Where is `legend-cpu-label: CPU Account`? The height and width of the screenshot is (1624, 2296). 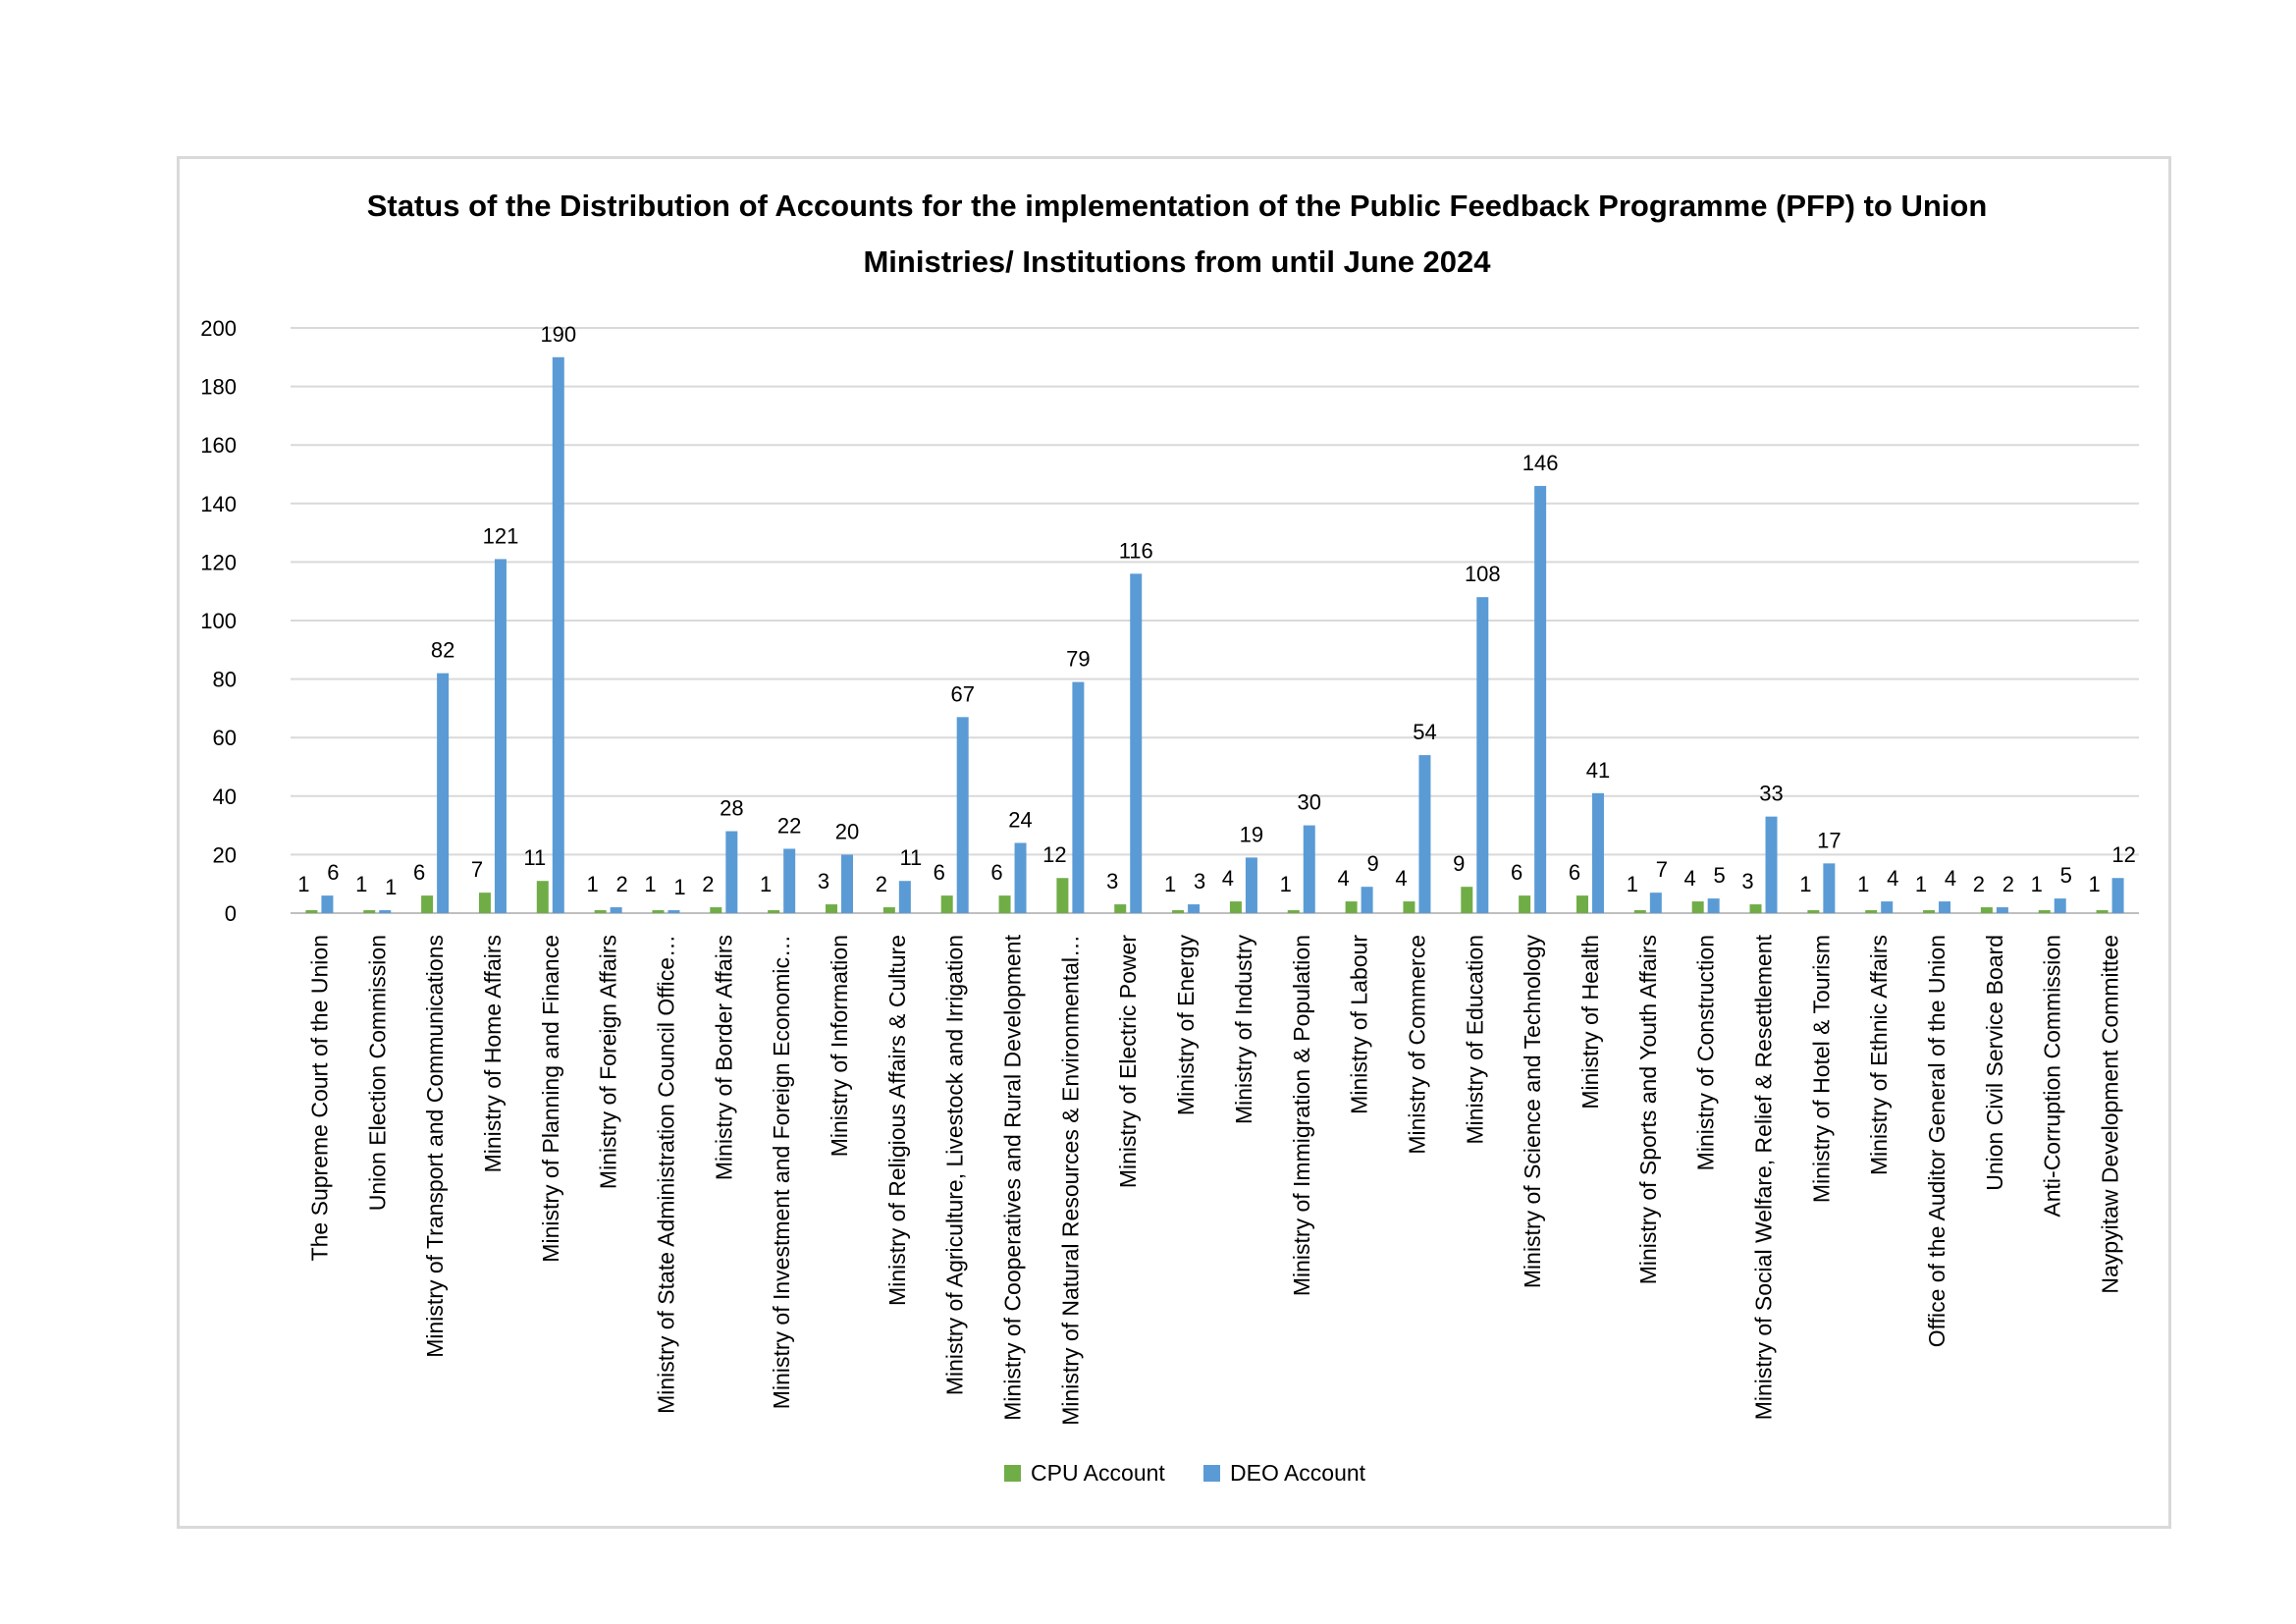
legend-cpu-label: CPU Account is located at coordinates (1098, 1473).